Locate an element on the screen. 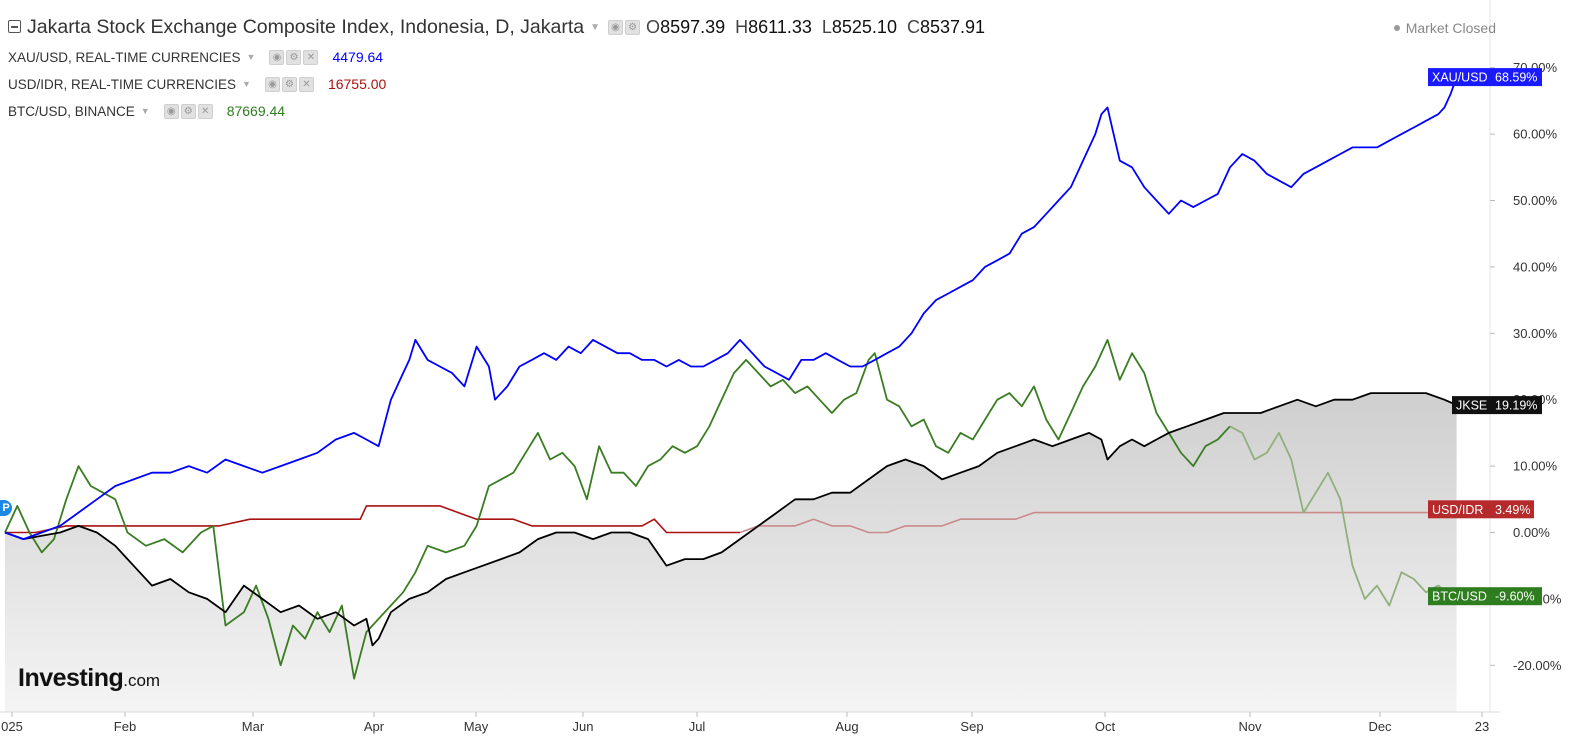  collapse-icon is located at coordinates (14, 26).